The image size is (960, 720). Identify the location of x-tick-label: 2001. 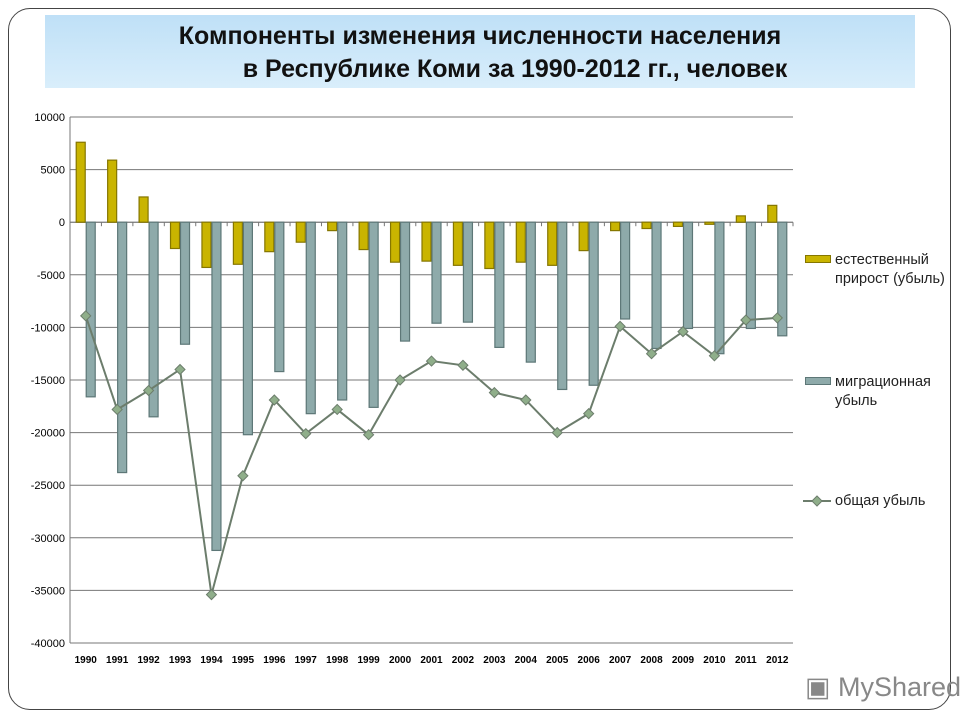
(431, 660).